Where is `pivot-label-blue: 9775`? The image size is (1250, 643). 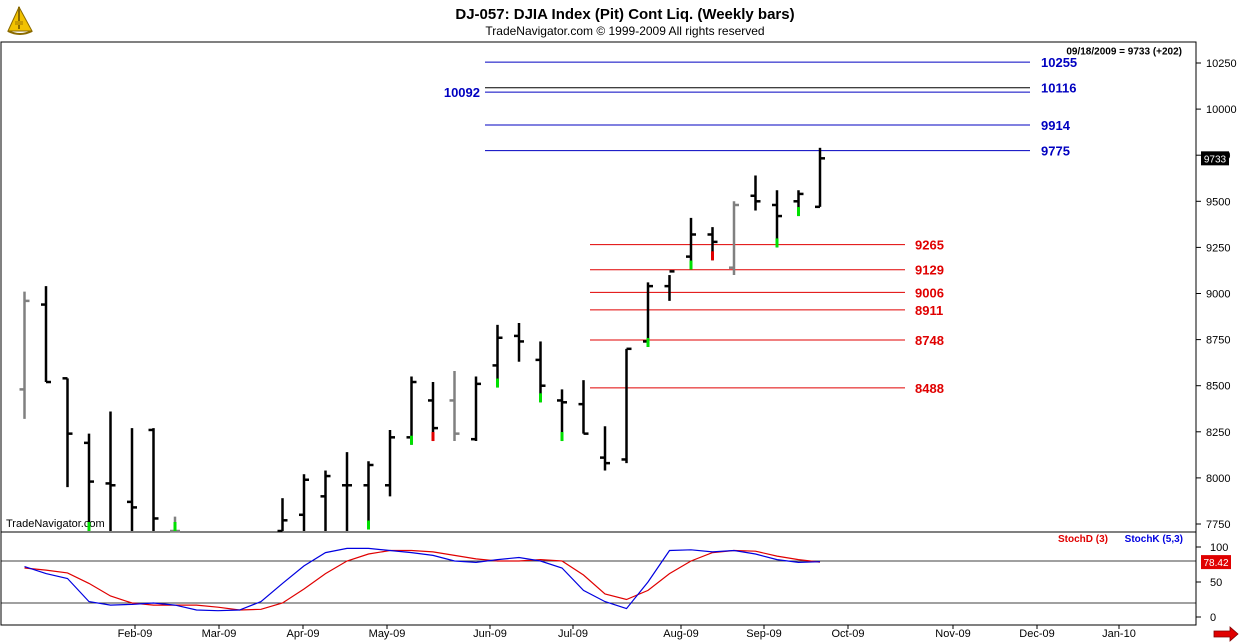
pivot-label-blue: 9775 is located at coordinates (1055, 151).